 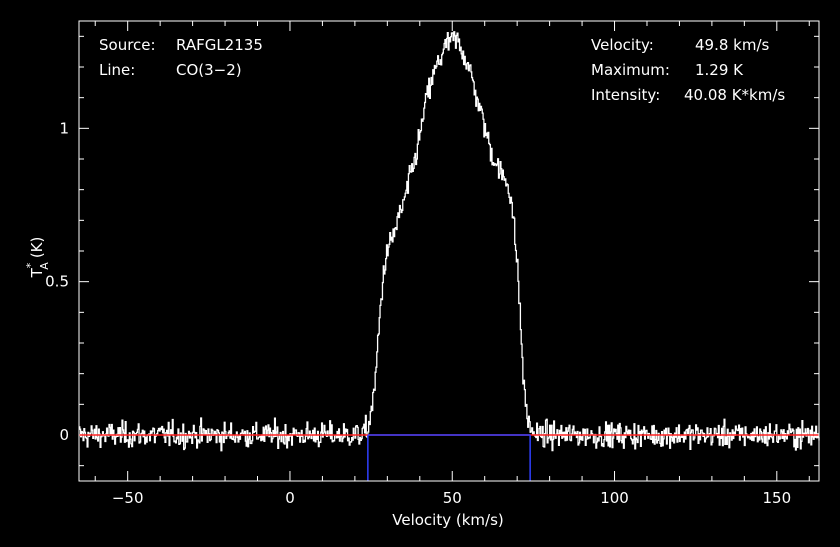 What do you see at coordinates (452, 498) in the screenshot?
I see `x-tick-label: 50` at bounding box center [452, 498].